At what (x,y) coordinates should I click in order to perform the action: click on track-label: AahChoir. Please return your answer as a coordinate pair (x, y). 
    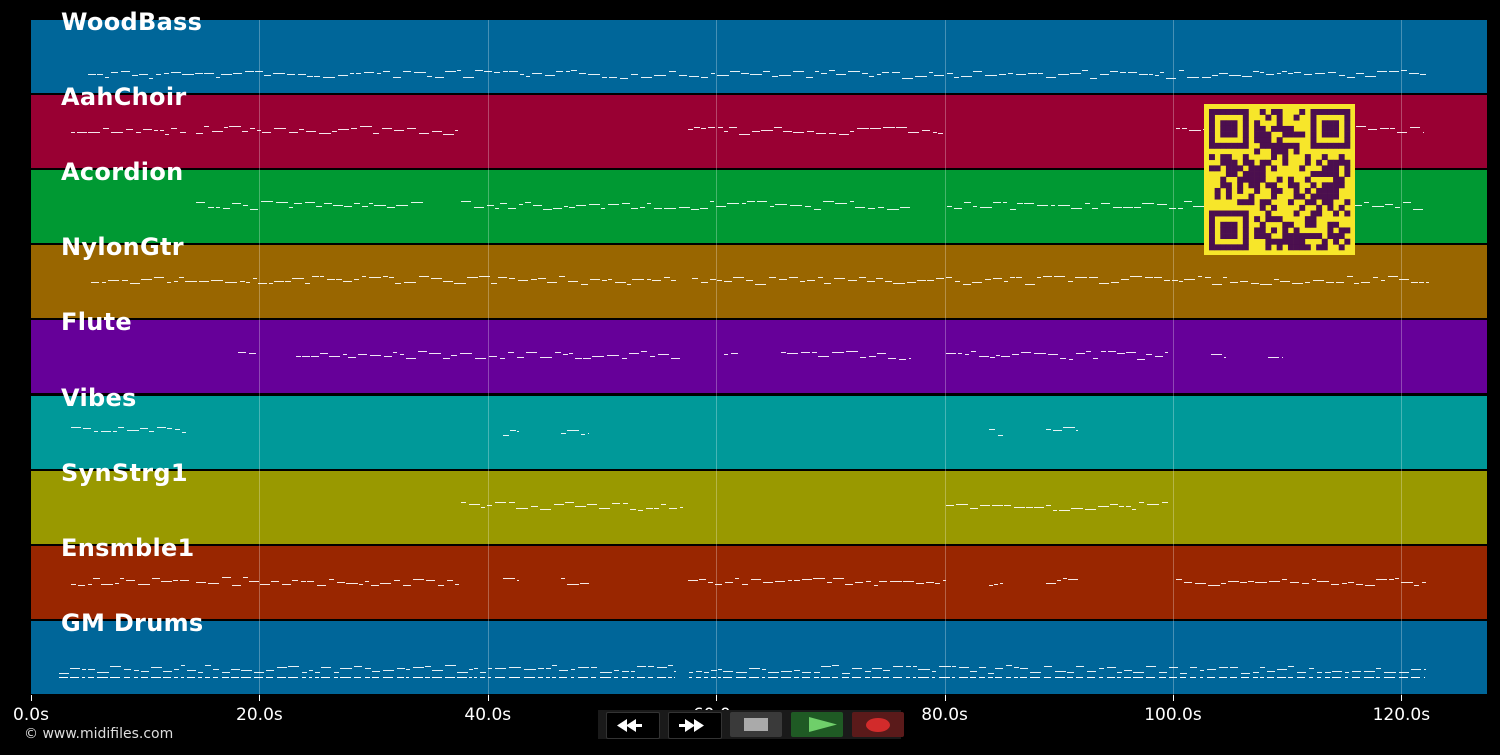
    Looking at the image, I should click on (124, 97).